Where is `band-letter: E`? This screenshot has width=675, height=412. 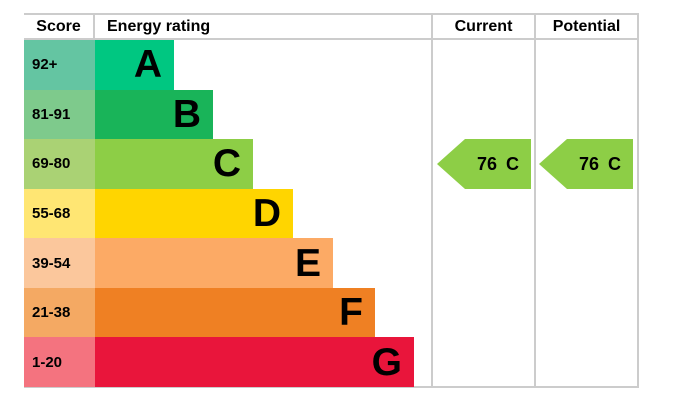 band-letter: E is located at coordinates (307, 263).